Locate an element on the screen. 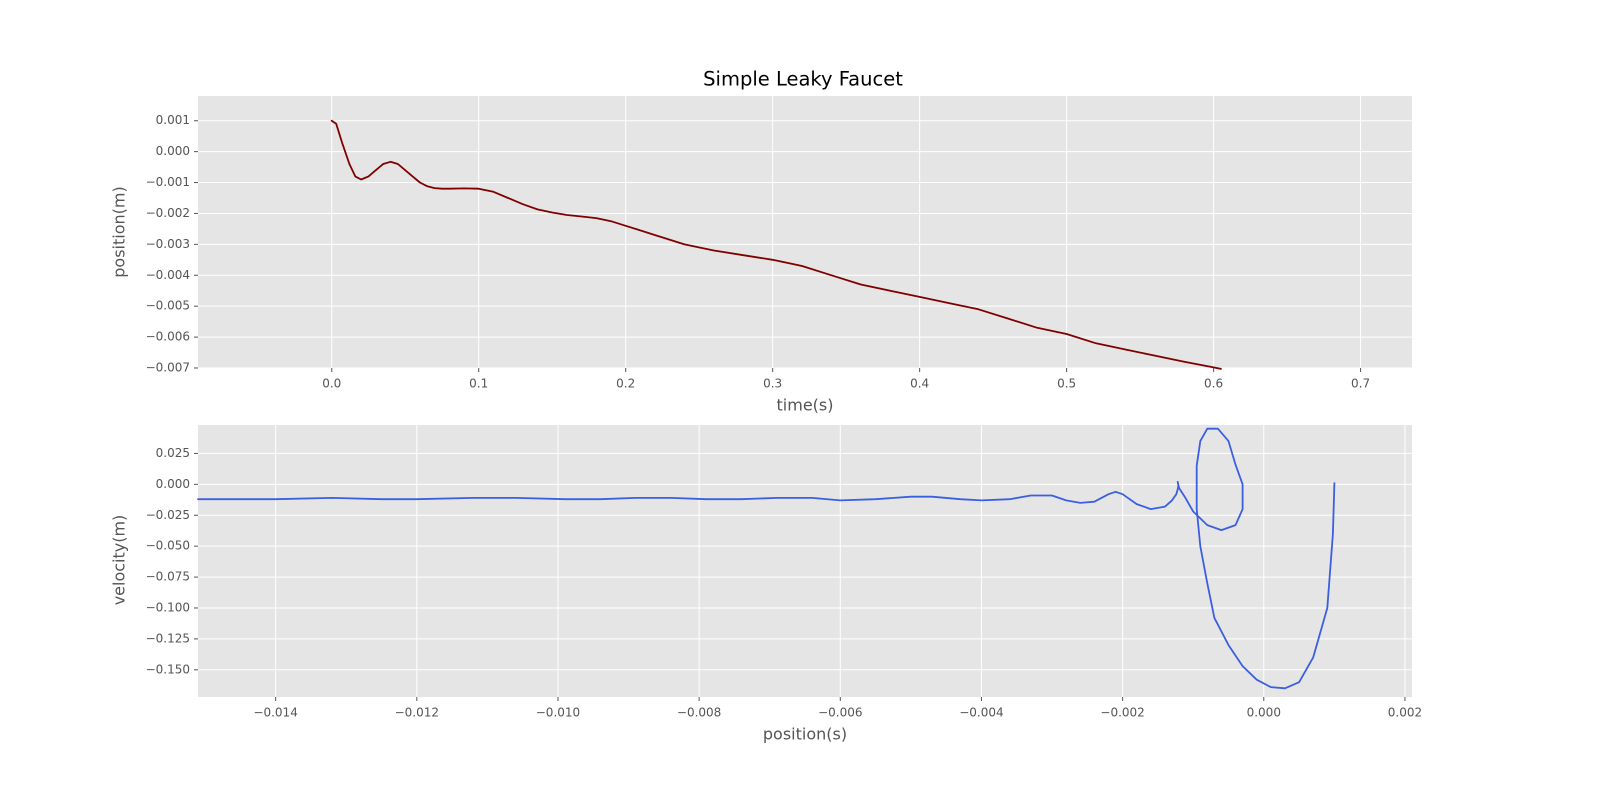 The image size is (1600, 798). x-tick-label: 0.002 is located at coordinates (1405, 713).